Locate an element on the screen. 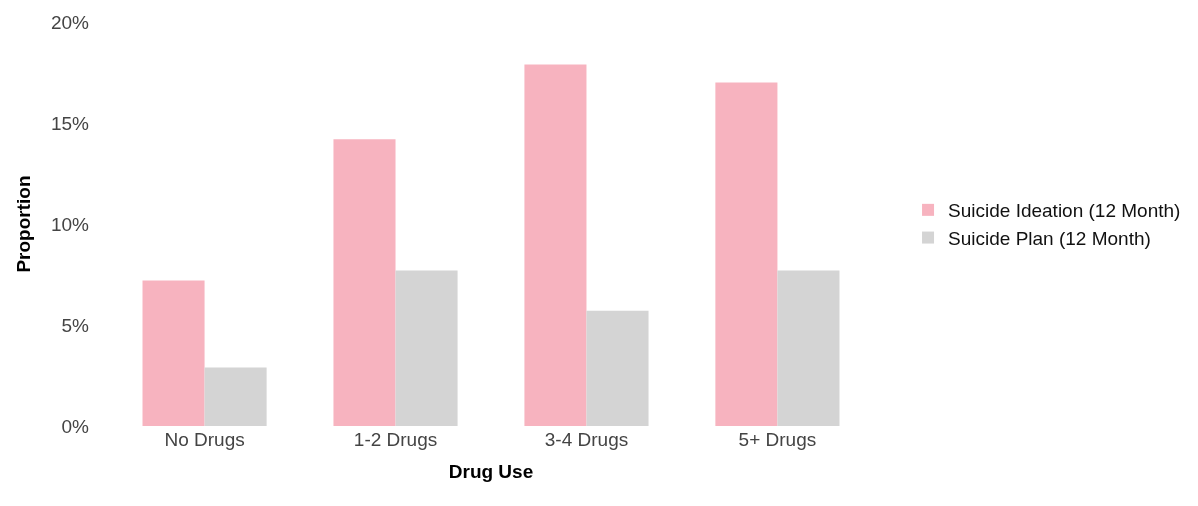 Image resolution: width=1198 pixels, height=506 pixels. y-tick-label: 0% is located at coordinates (75, 426).